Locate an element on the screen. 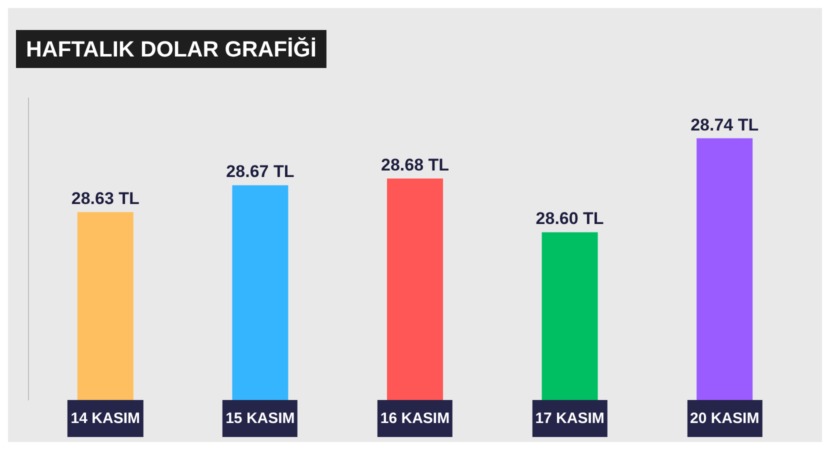  x-tick-label: 14 KASIM is located at coordinates (105, 418).